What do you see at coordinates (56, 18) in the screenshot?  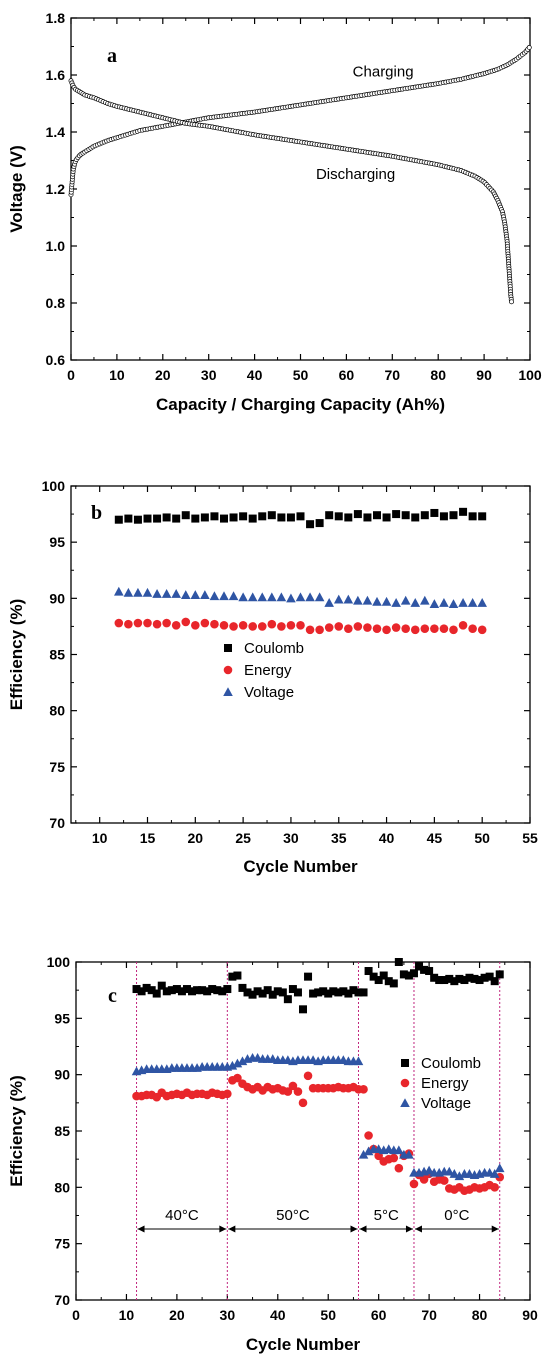 I see `y-tick-label: 1.8` at bounding box center [56, 18].